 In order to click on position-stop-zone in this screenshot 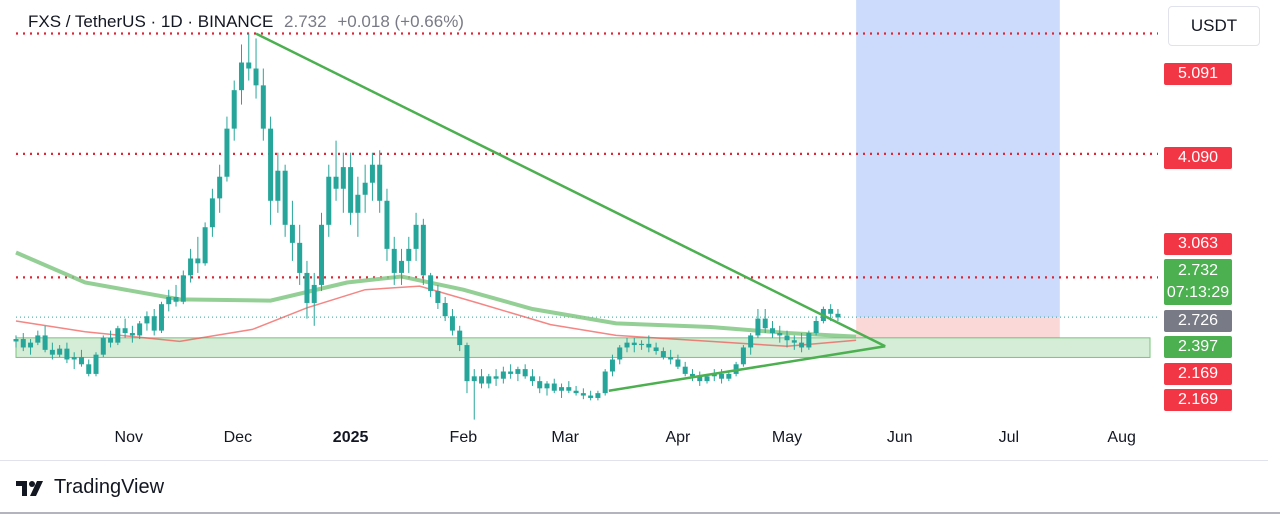, I will do `click(958, 327)`.